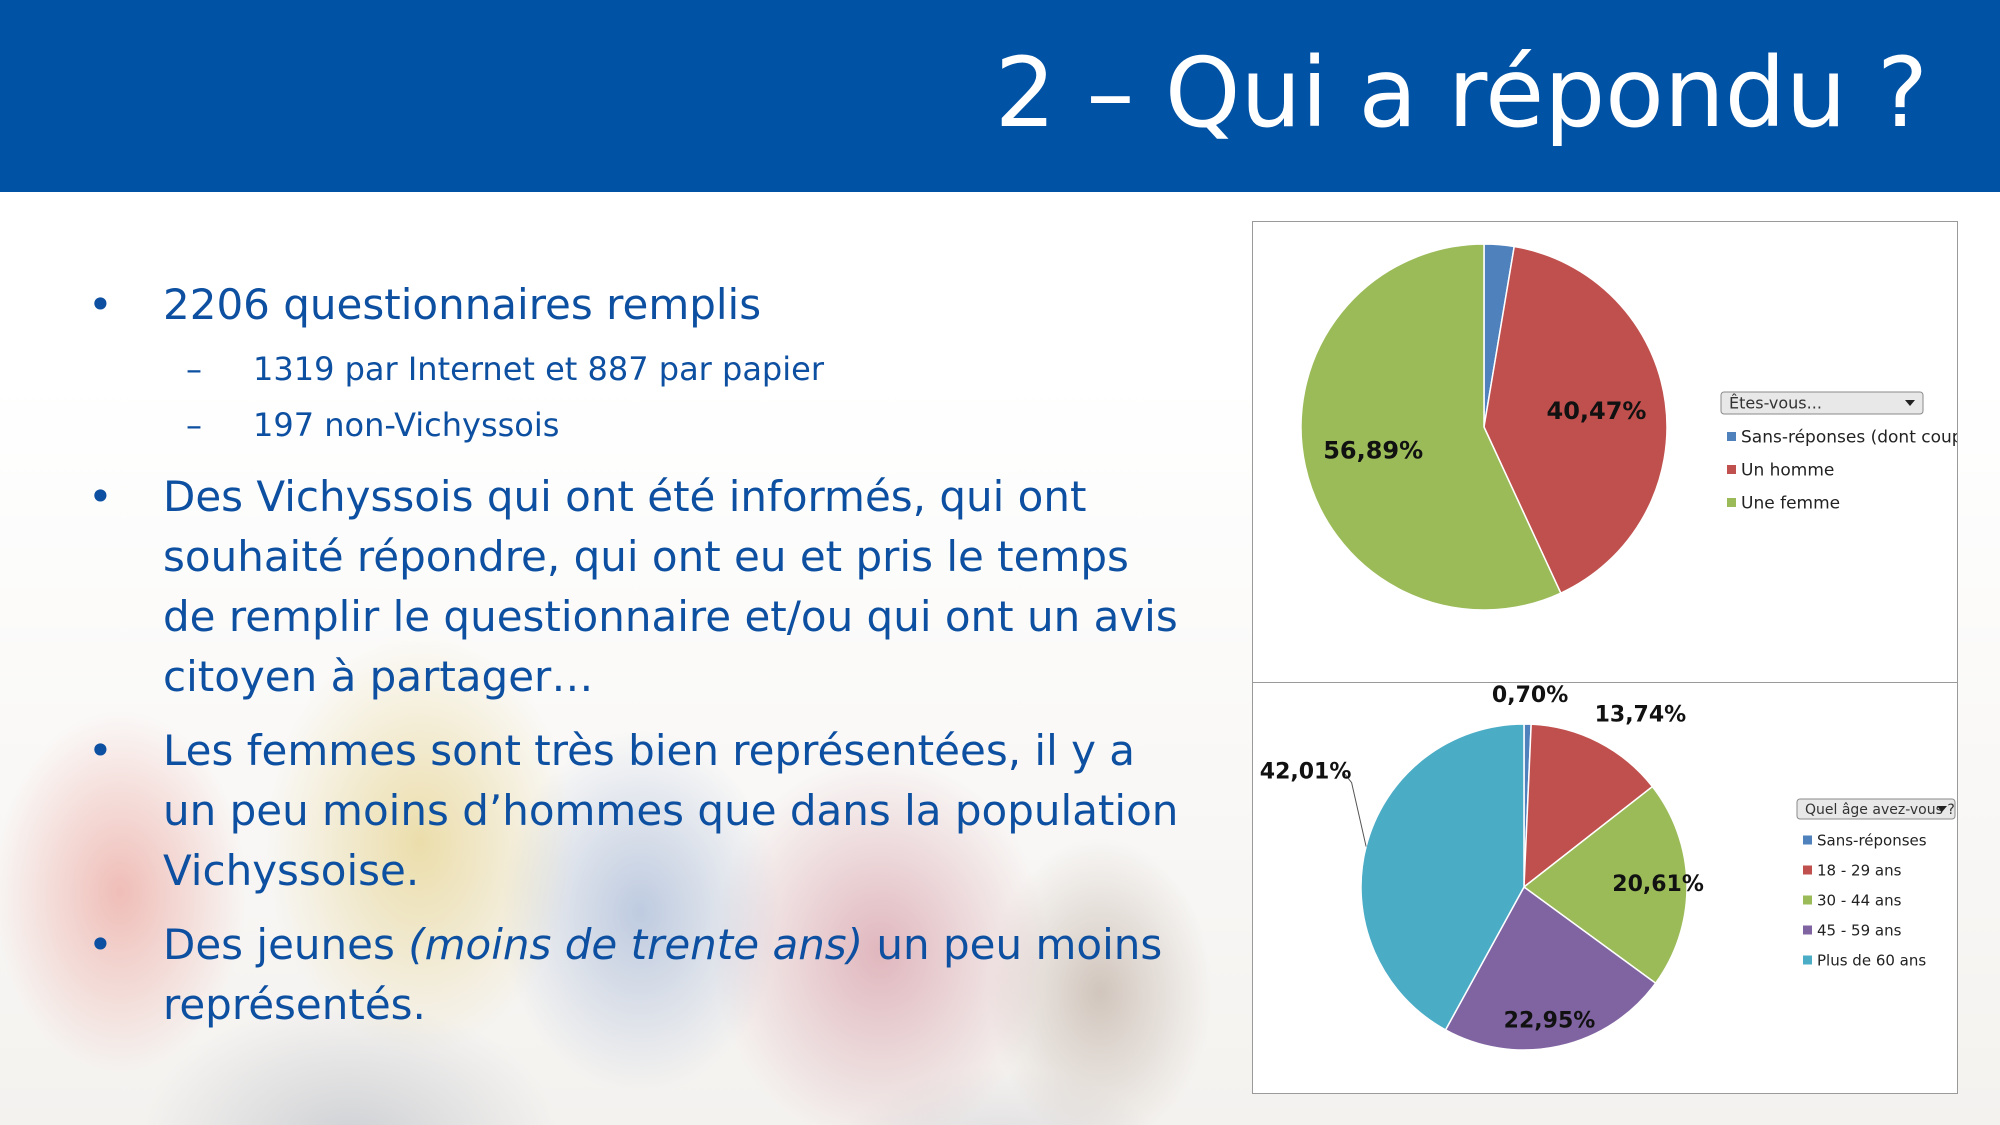  I want to click on sub-bullet-text: 1319 par Internet et 887 par papier, so click(538, 369).